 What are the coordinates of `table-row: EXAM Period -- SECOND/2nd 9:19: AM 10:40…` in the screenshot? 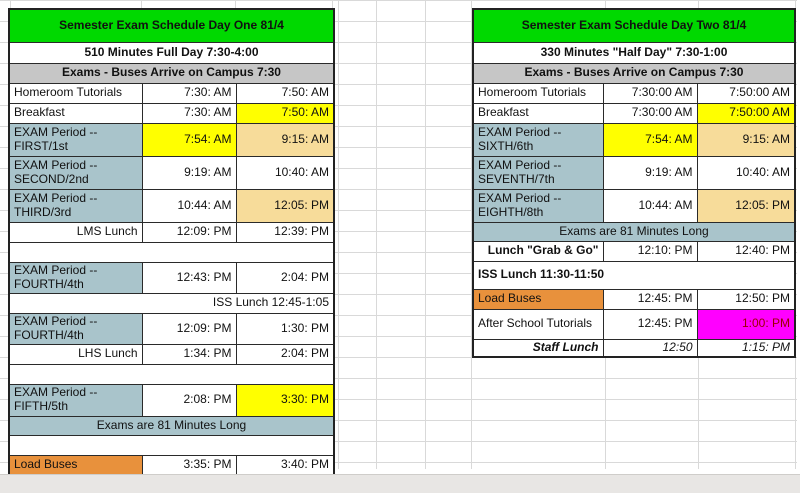 It's located at (171, 172).